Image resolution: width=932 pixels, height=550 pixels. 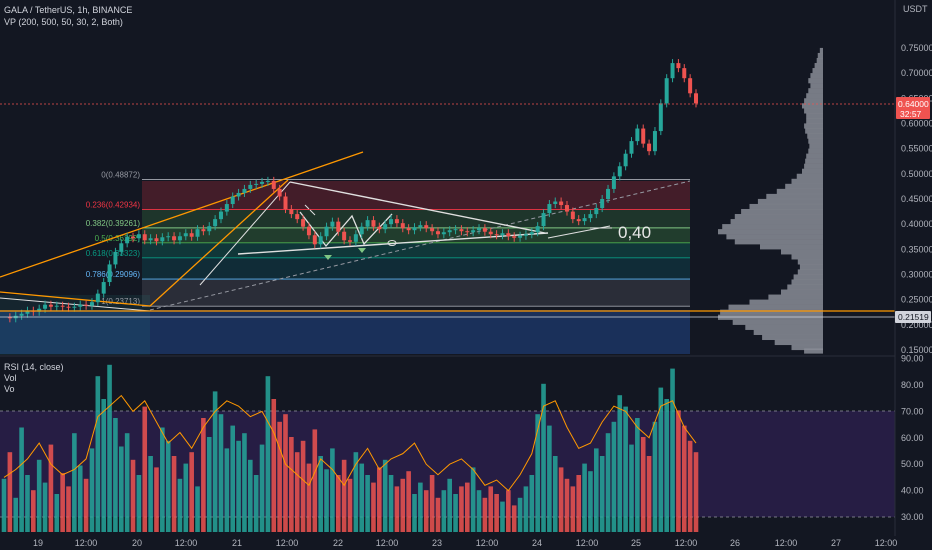 What do you see at coordinates (75, 304) in the screenshot?
I see `base-line` at bounding box center [75, 304].